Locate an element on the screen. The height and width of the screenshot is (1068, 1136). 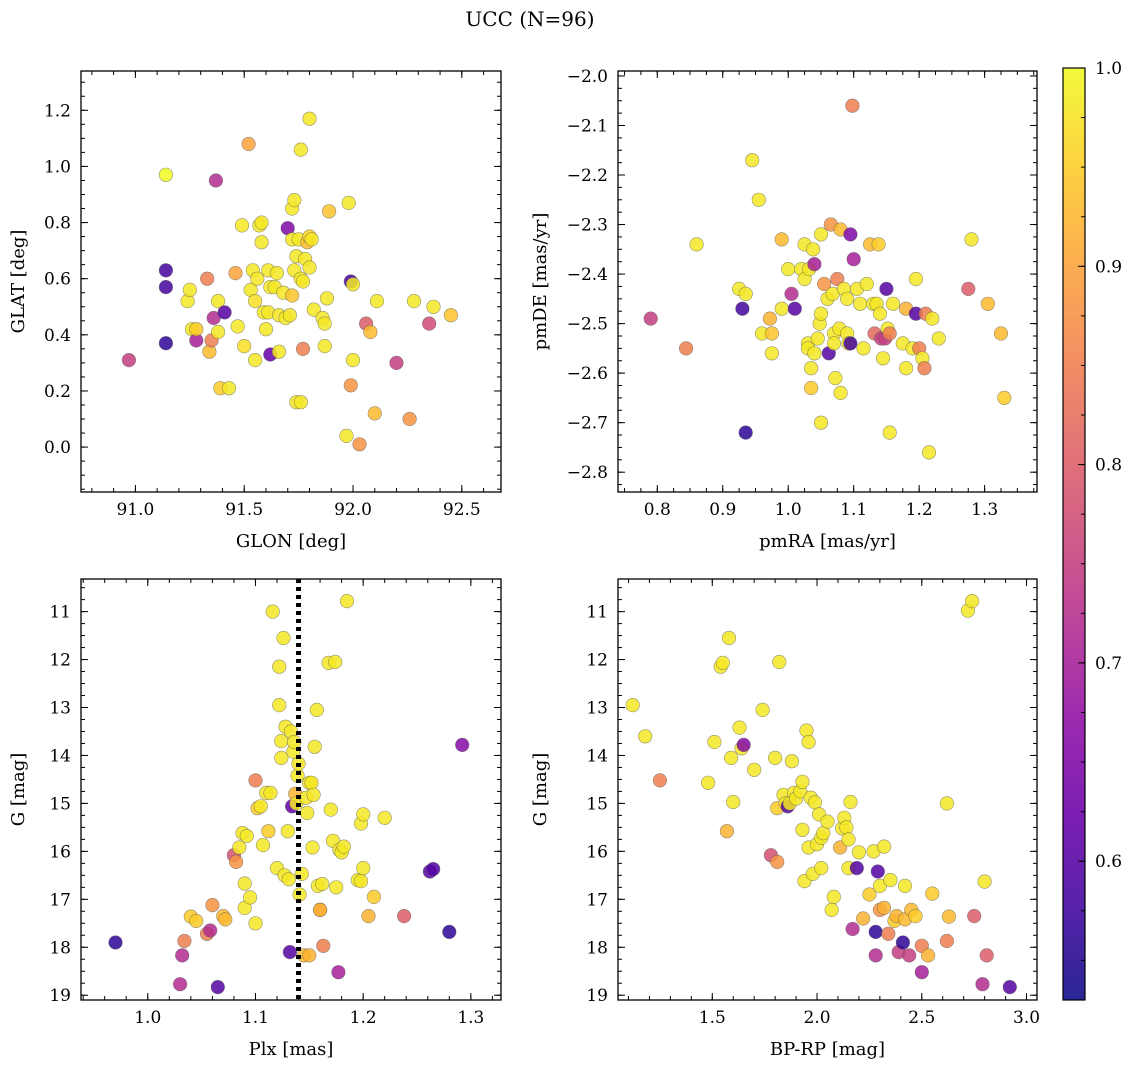
x-tick-label: 91.0 is located at coordinates (135, 510).